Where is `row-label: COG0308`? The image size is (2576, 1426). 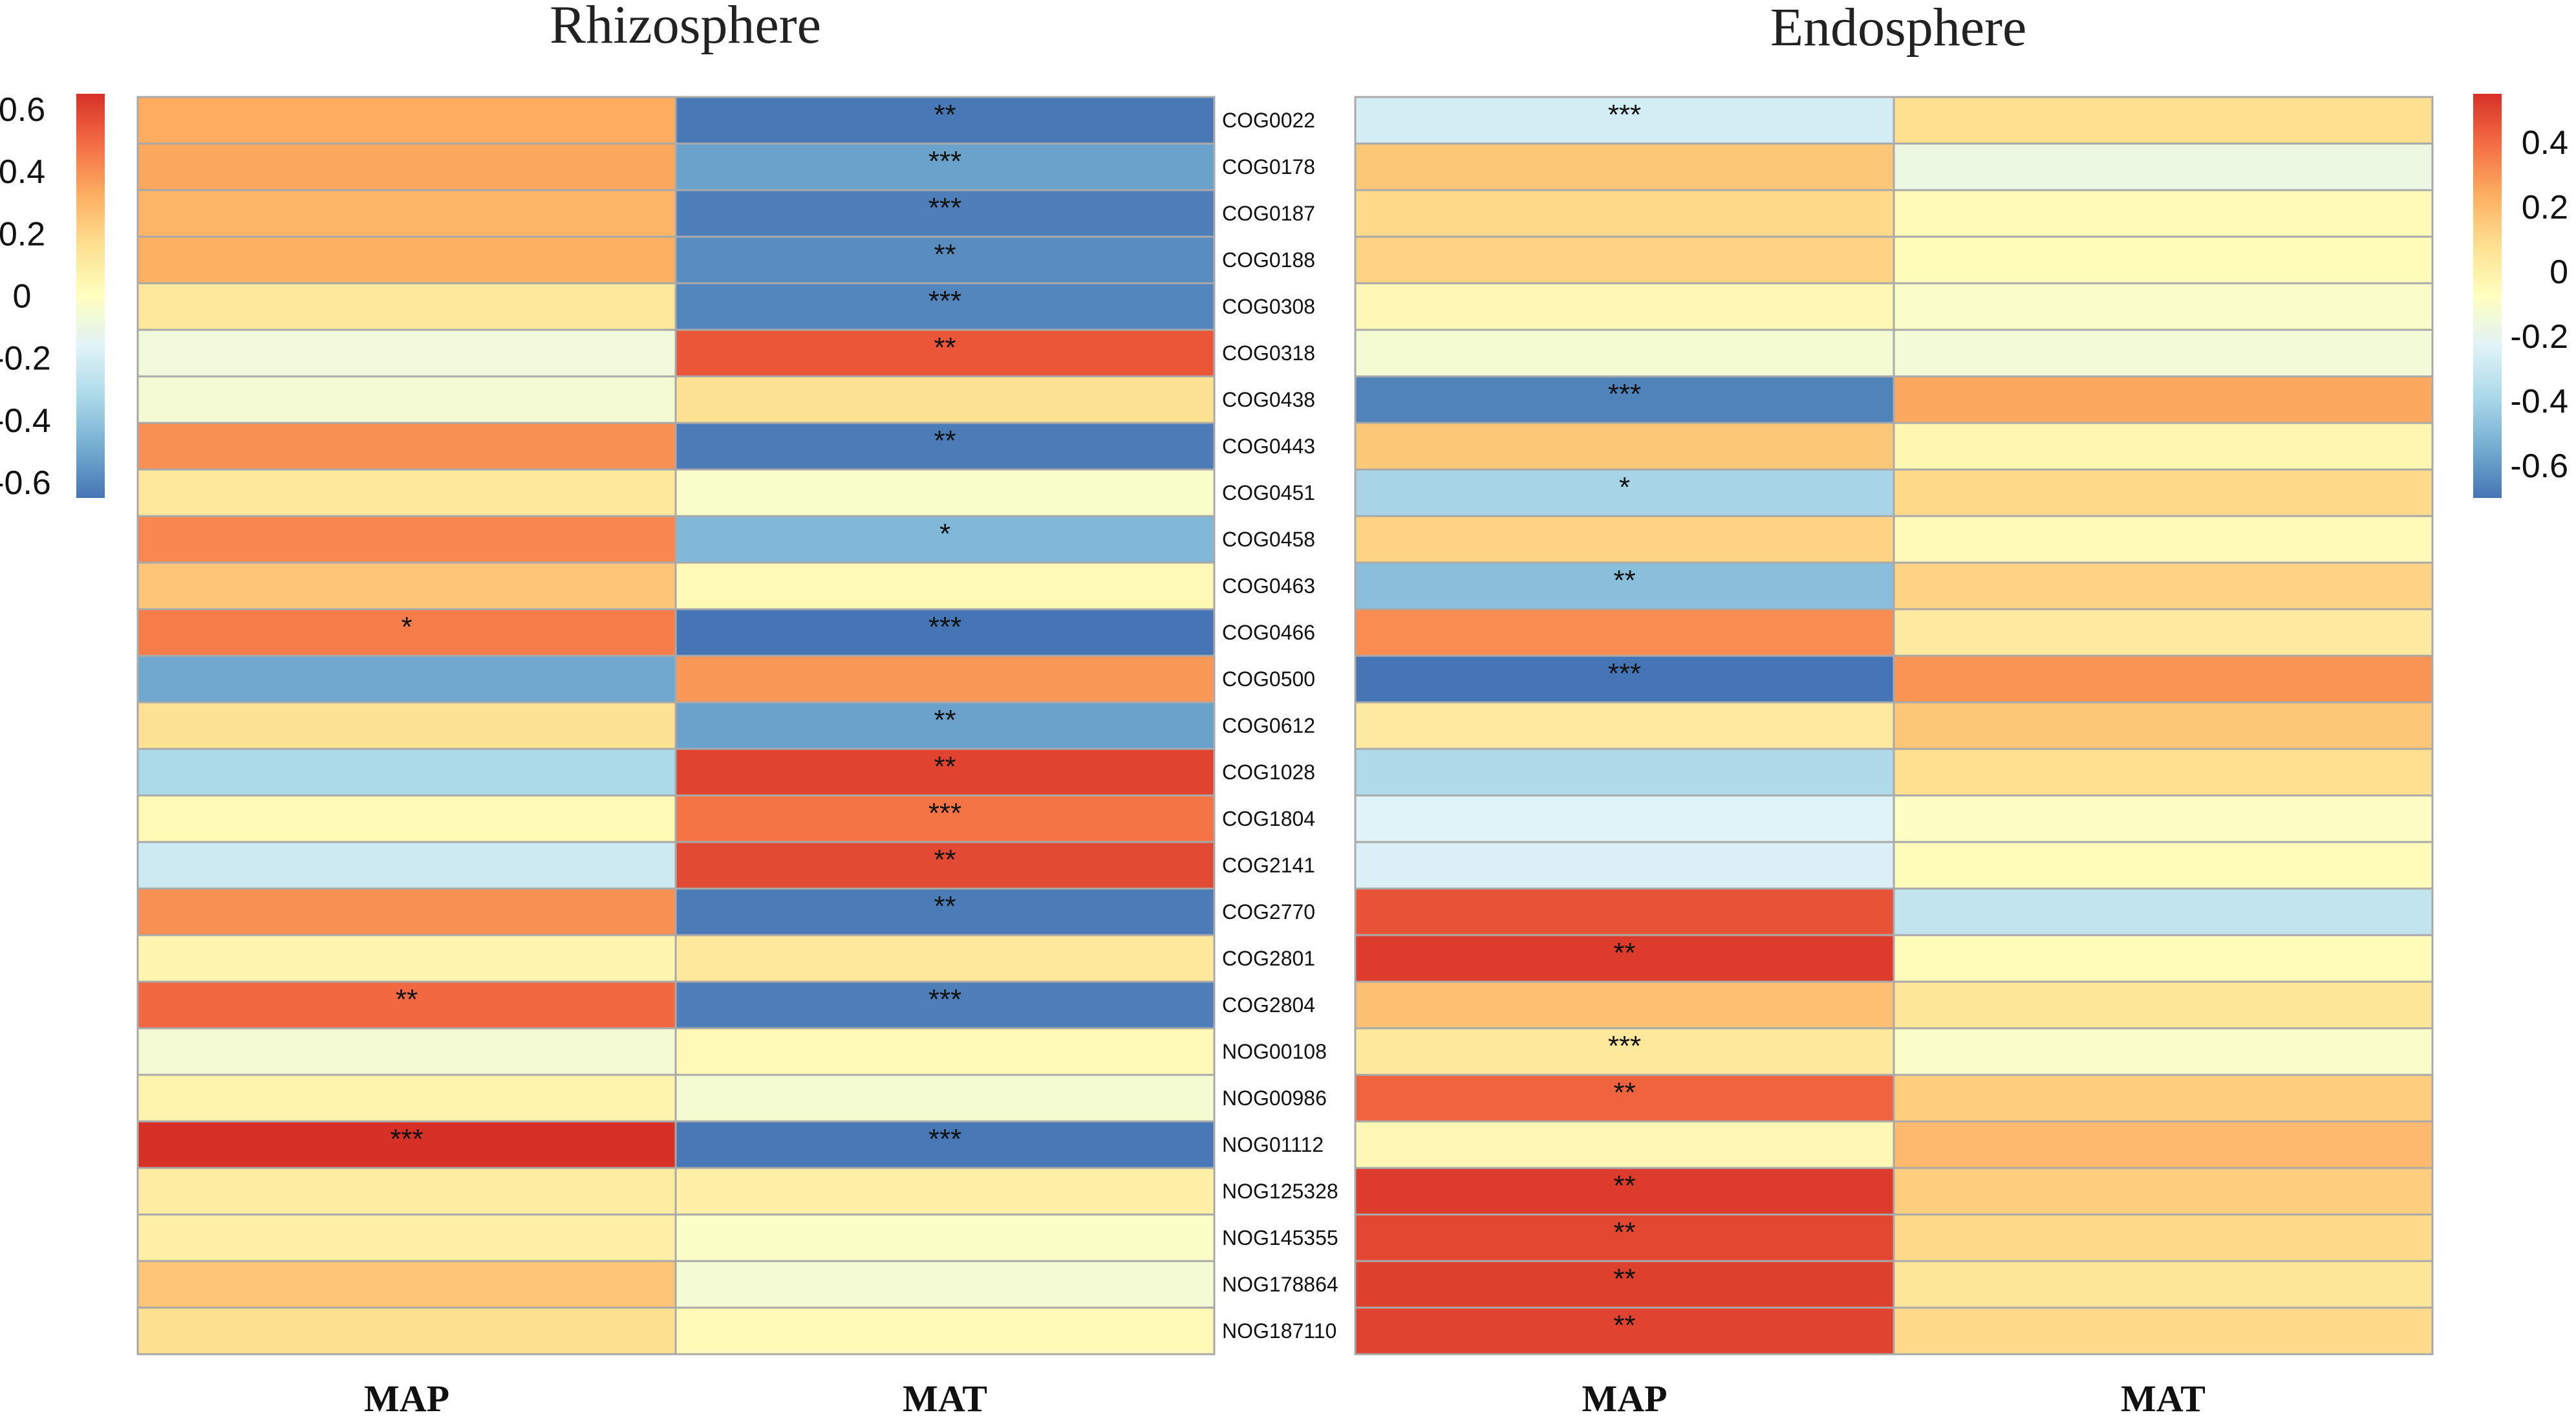 row-label: COG0308 is located at coordinates (1268, 306).